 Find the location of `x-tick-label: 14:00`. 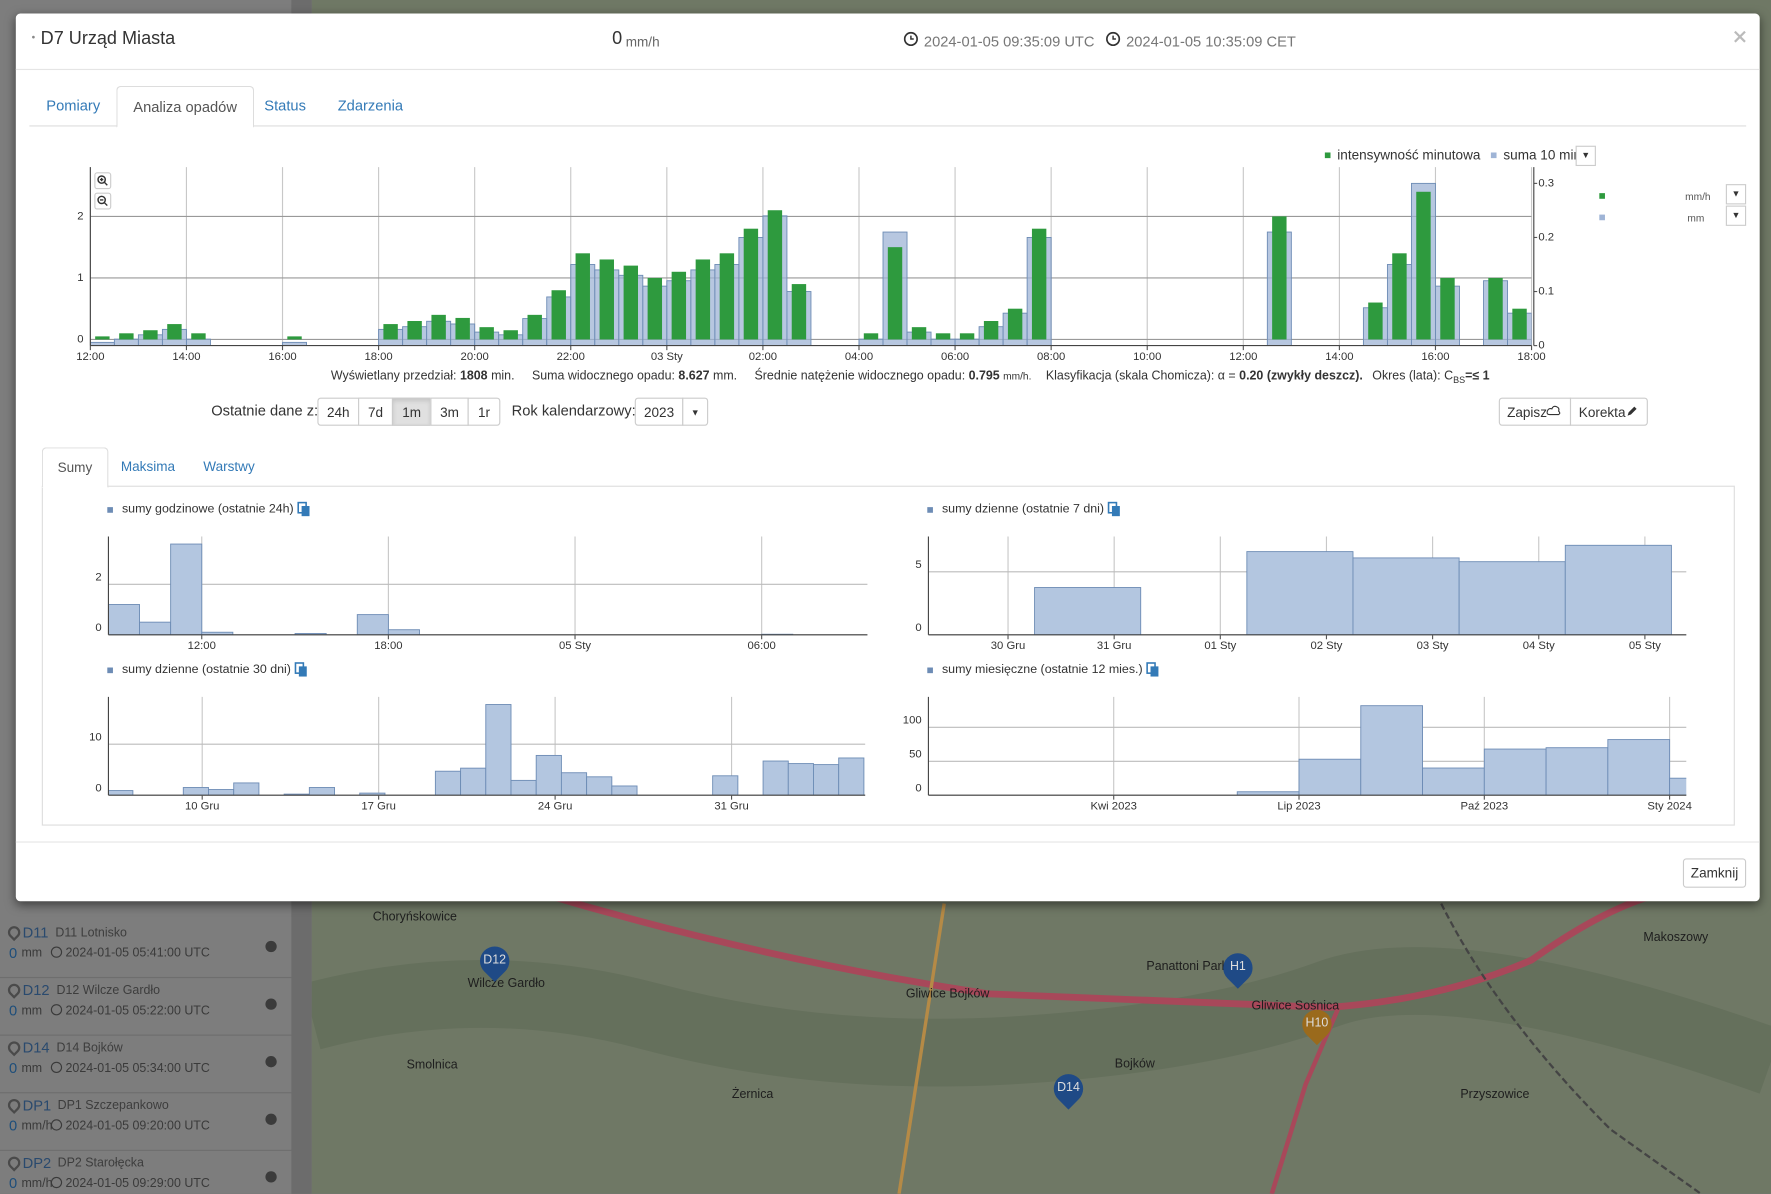

x-tick-label: 14:00 is located at coordinates (1339, 357).